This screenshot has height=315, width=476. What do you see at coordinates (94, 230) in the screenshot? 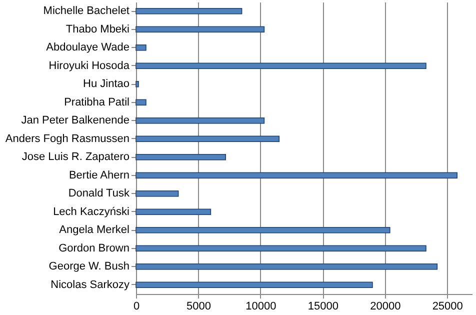
I see `y-tick-label: Angela Merkel` at bounding box center [94, 230].